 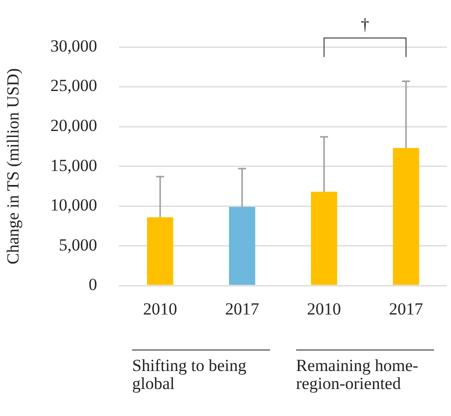 What do you see at coordinates (189, 374) in the screenshot?
I see `text: Shifting to being global` at bounding box center [189, 374].